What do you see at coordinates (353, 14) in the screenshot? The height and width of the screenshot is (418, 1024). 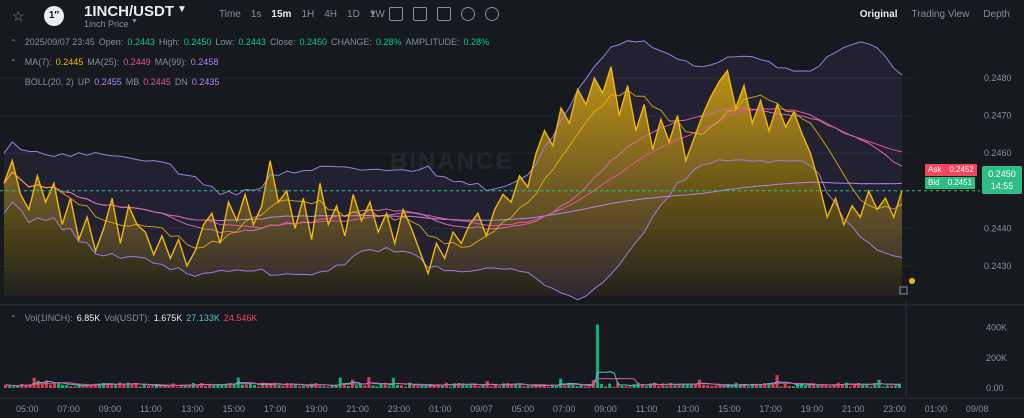 I see `interval-1d: 1D` at bounding box center [353, 14].